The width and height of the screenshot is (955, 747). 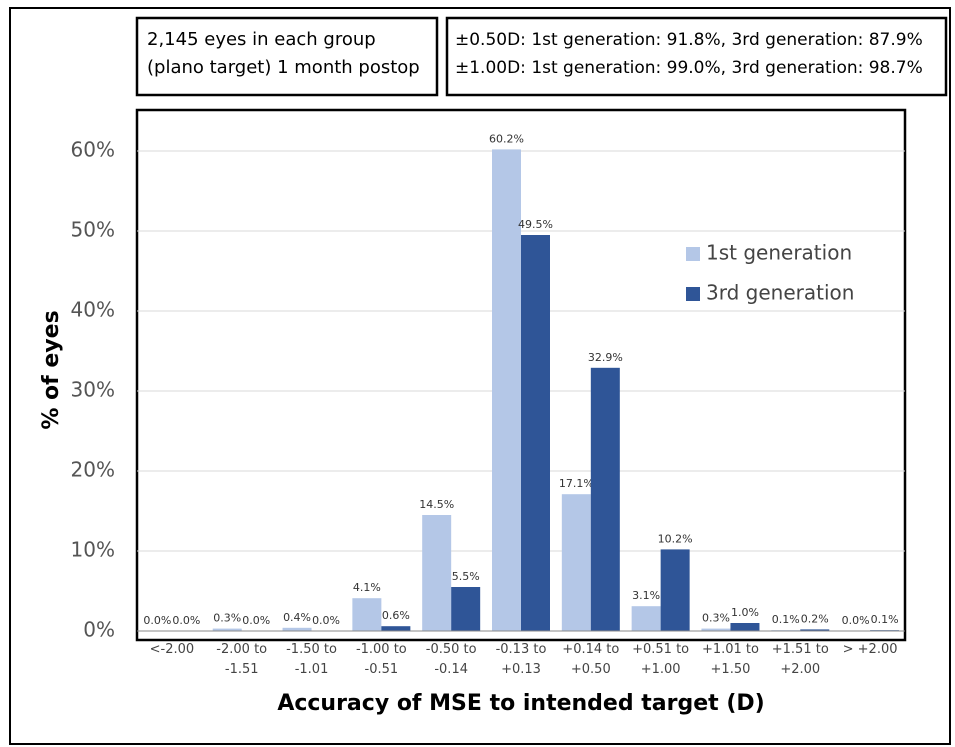 I want to click on x-tick-label: -1.50 to -1.01, so click(x=311, y=659).